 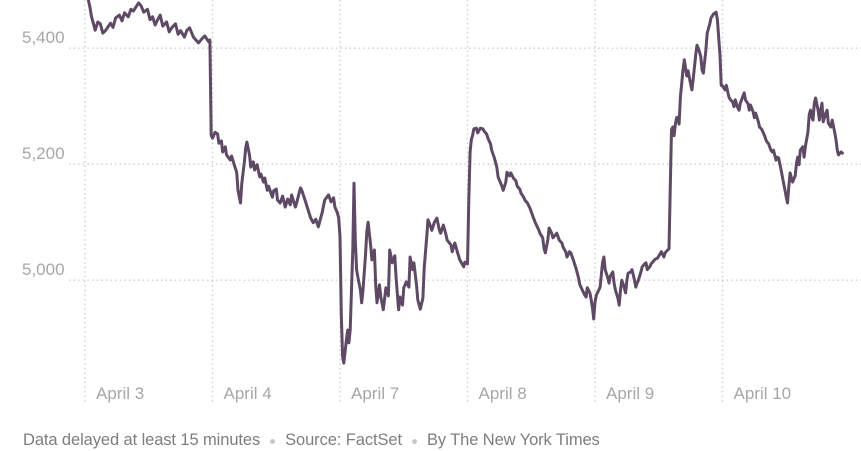 What do you see at coordinates (503, 393) in the screenshot?
I see `x-axis-tick-label: April 8` at bounding box center [503, 393].